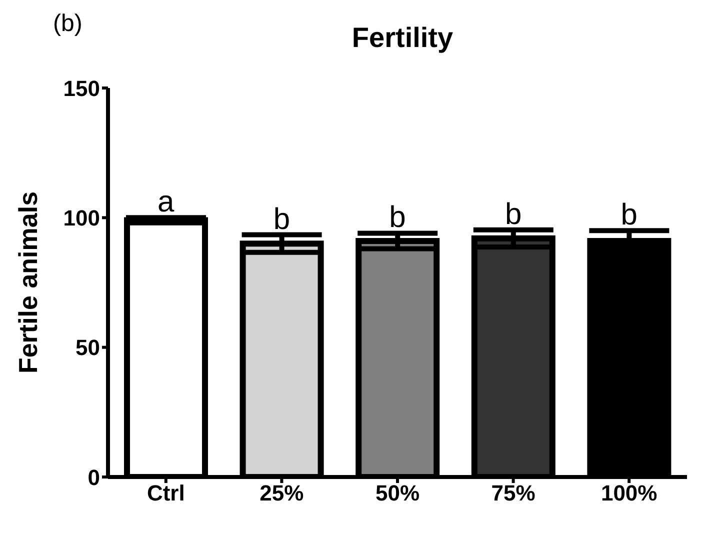 This screenshot has height=540, width=705. I want to click on chart-title: Fertility, so click(402, 38).